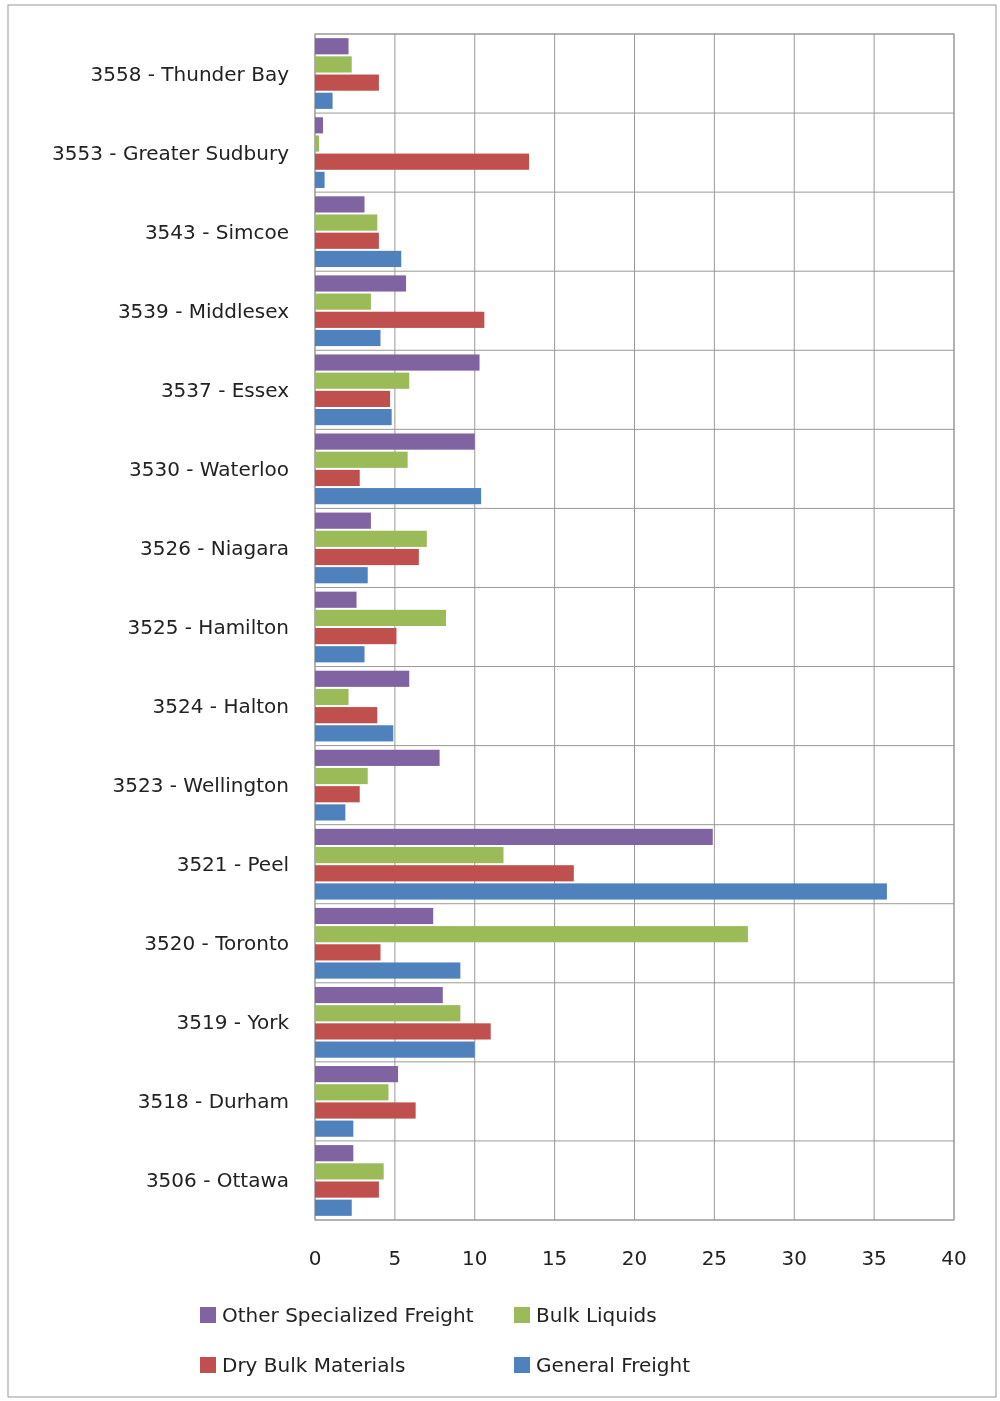  What do you see at coordinates (200, 785) in the screenshot?
I see `y-tick-label: 3523 - Wellington` at bounding box center [200, 785].